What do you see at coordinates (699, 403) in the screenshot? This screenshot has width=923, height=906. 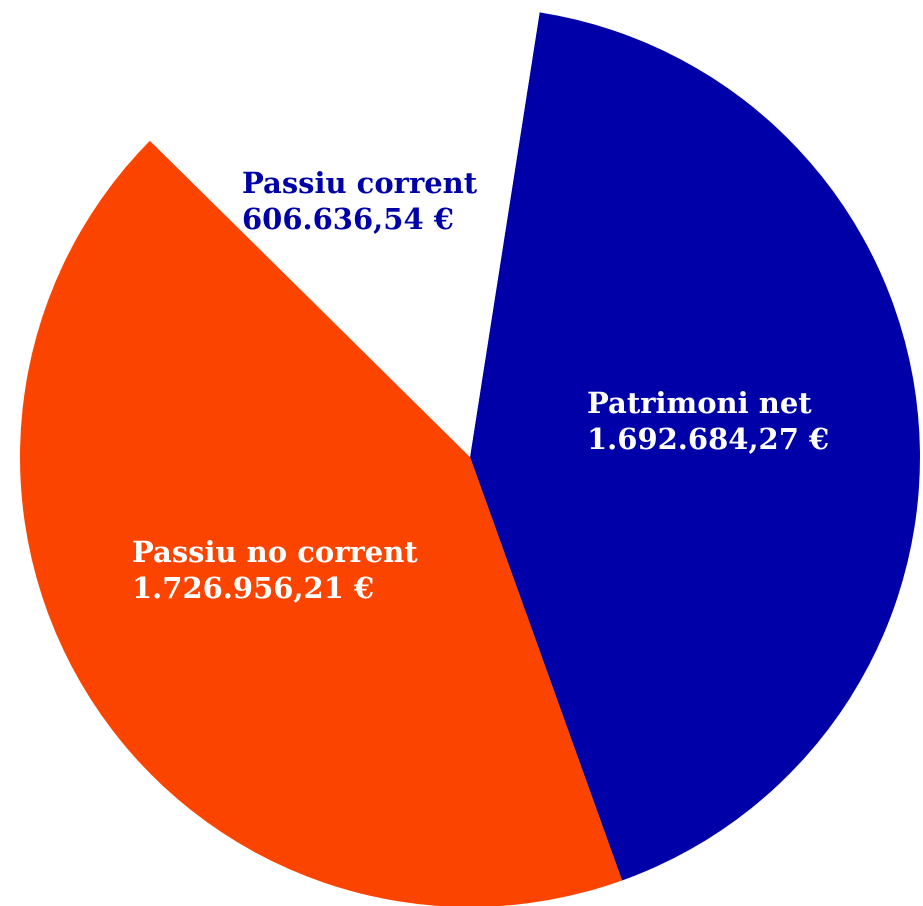 I see `slice-label-patrimoni-net: Patrimoni net` at bounding box center [699, 403].